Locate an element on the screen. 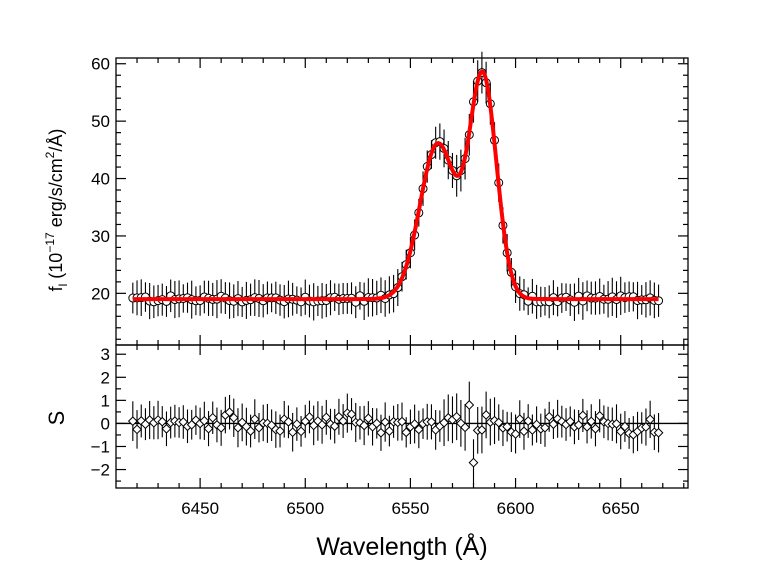 This screenshot has height=576, width=768. top-y-axis-title: fl (10−17 erg/s/cm2/Å) is located at coordinates (56, 210).